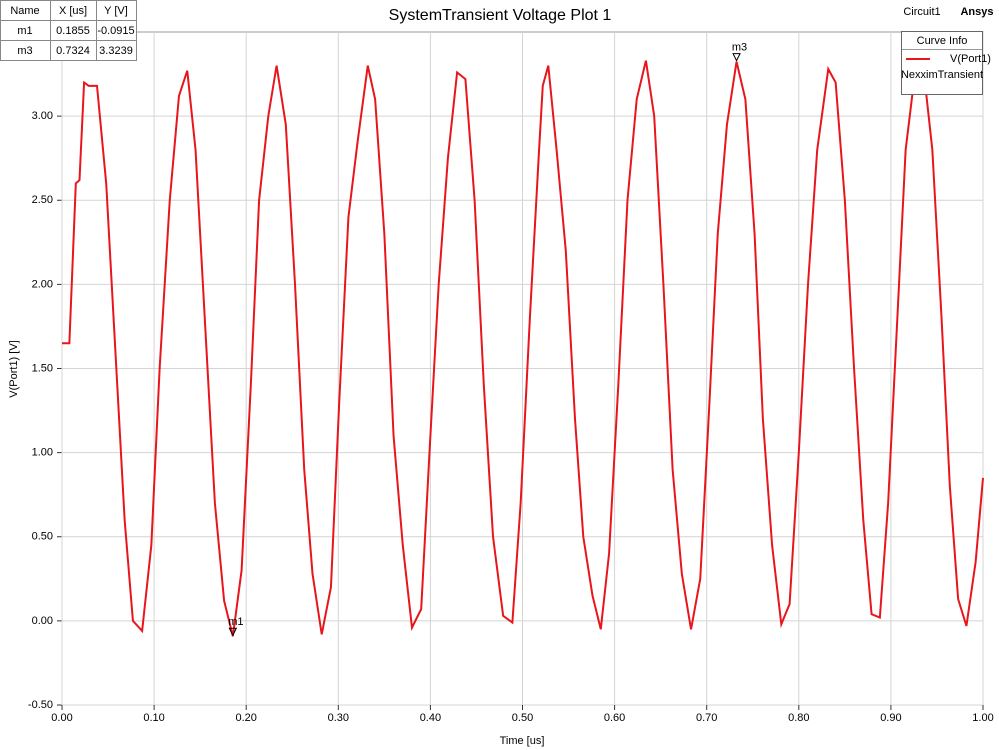 The image size is (999, 750). I want to click on y-tick-label: 2.50, so click(42, 200).